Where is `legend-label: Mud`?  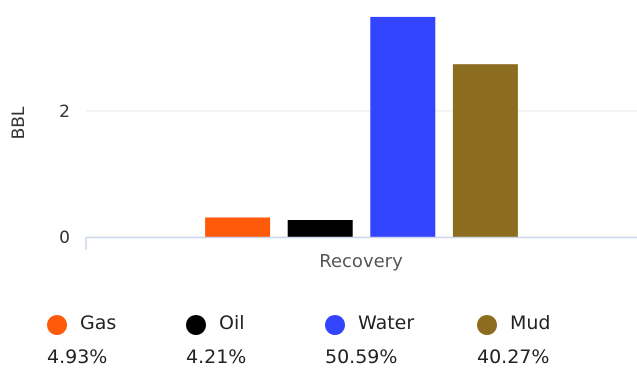 legend-label: Mud is located at coordinates (530, 323).